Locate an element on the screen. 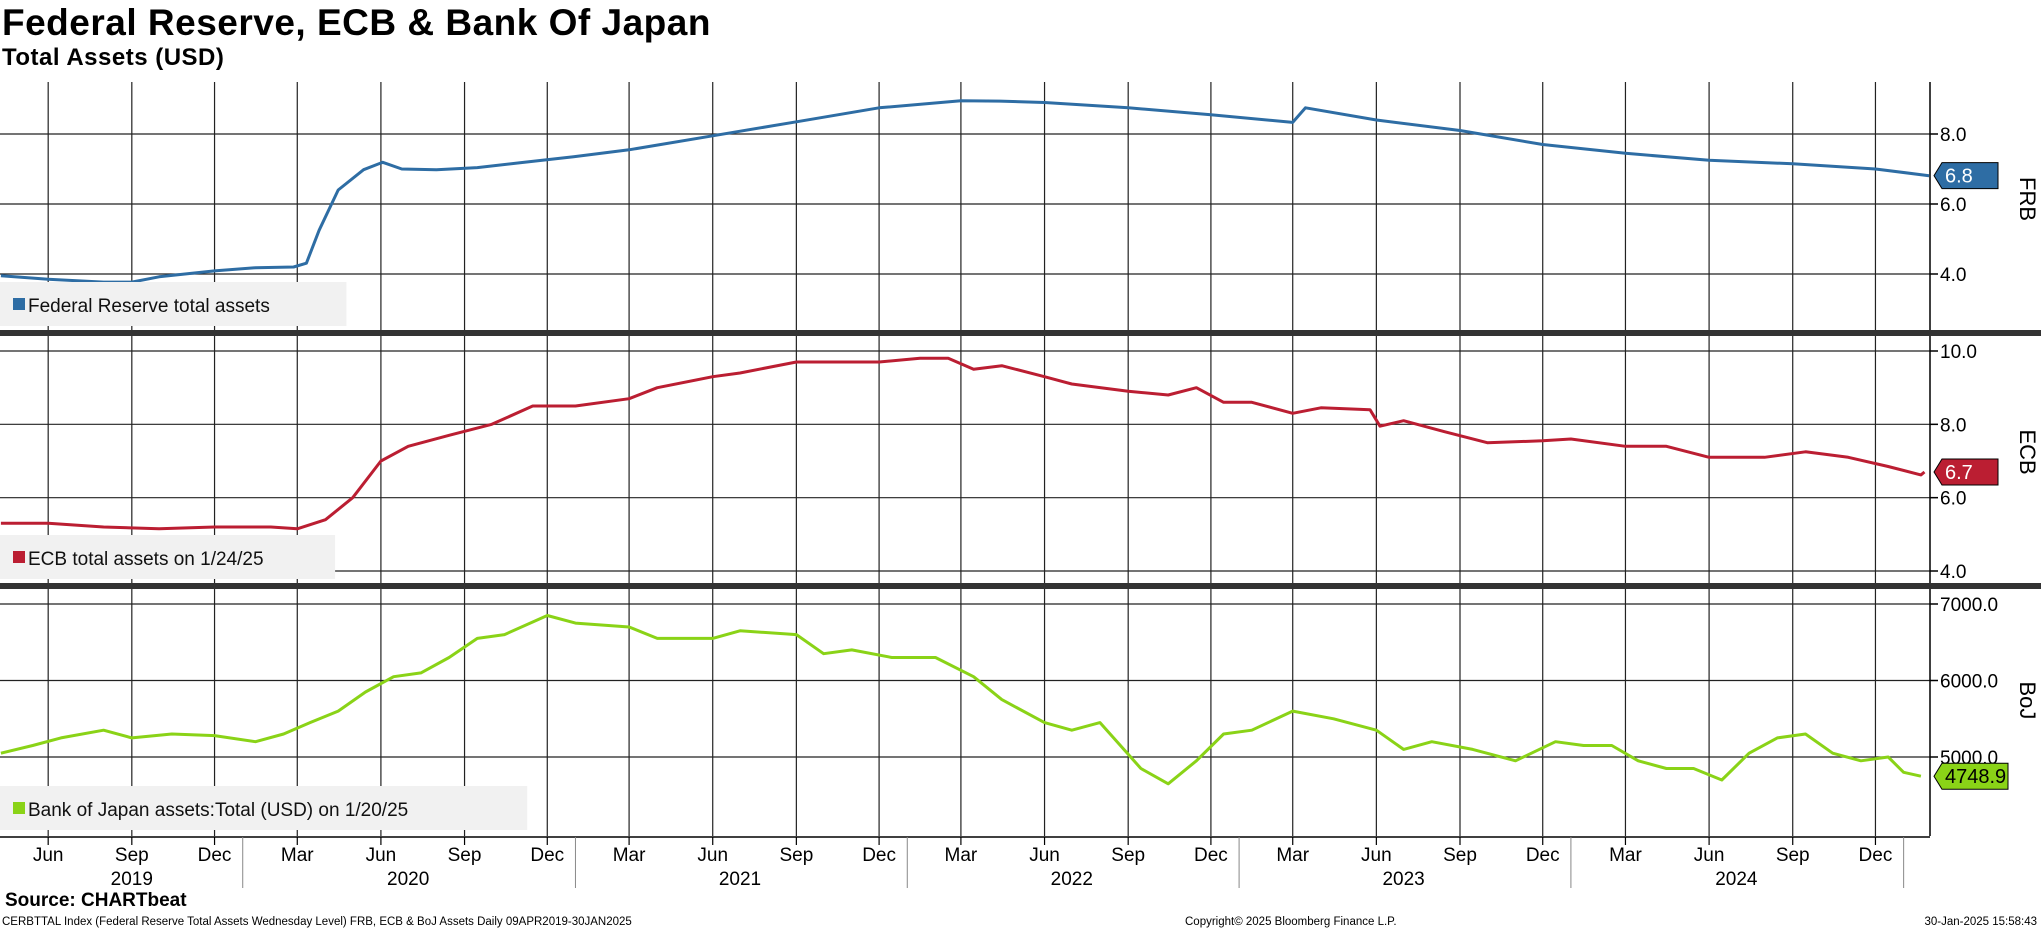  xtick-label-20: Jun is located at coordinates (1709, 855).